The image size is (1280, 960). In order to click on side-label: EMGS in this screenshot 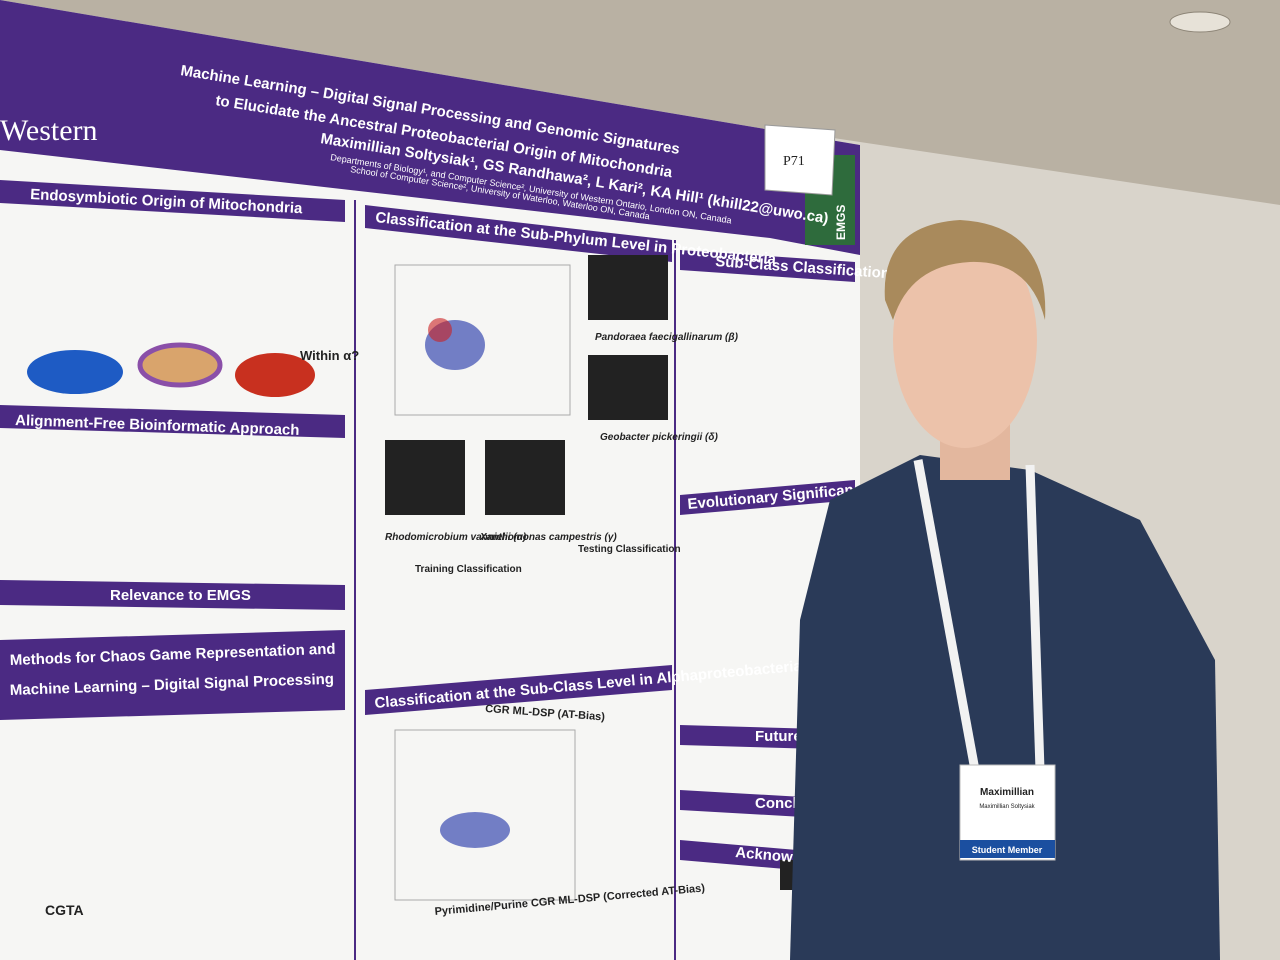, I will do `click(841, 222)`.